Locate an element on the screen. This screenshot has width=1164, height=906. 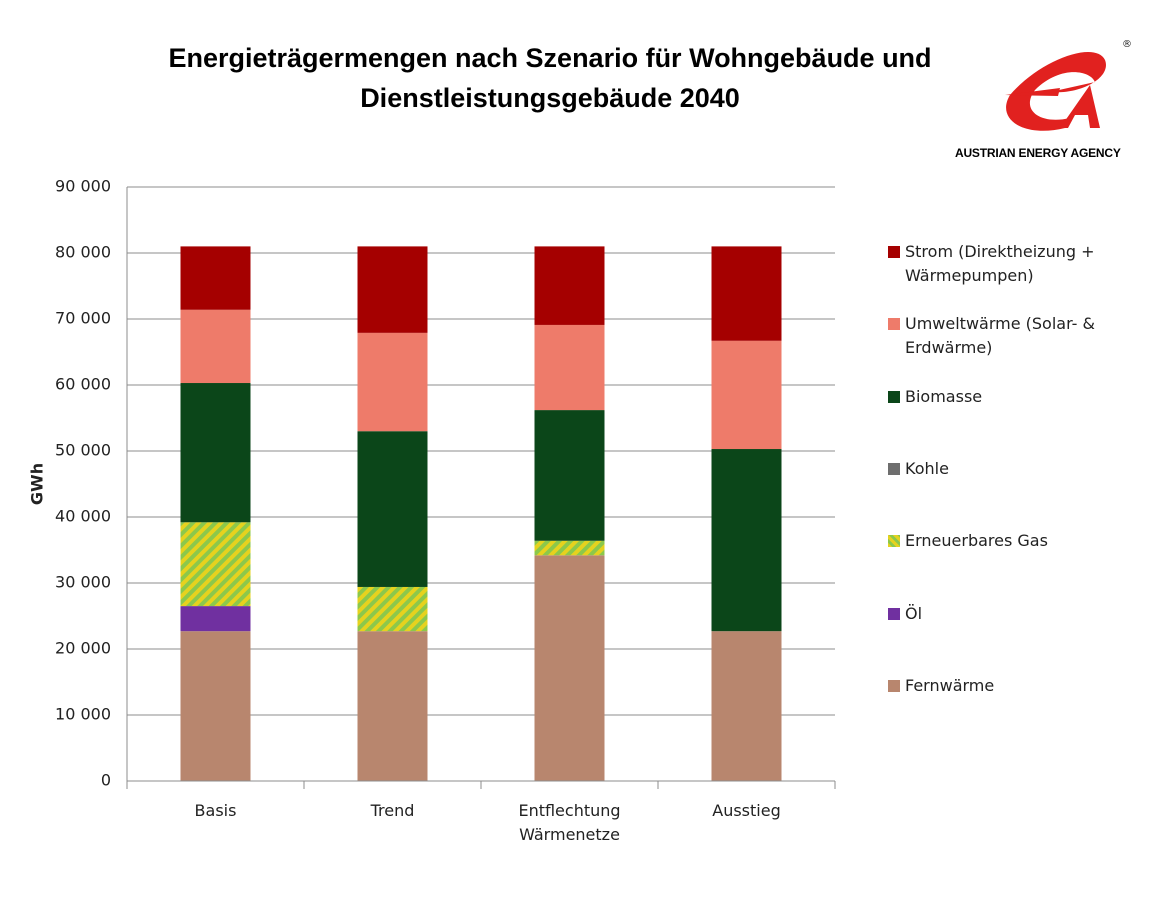
y-tick-label: 70 000 is located at coordinates (83, 318).